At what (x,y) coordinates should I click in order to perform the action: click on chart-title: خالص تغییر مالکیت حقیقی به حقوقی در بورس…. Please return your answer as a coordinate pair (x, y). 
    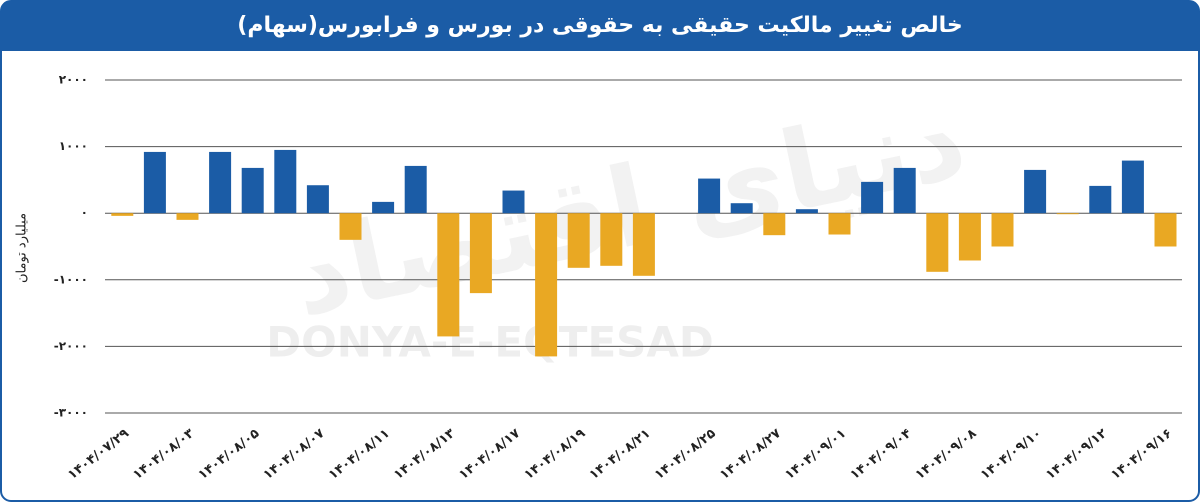
    Looking at the image, I should click on (599, 25).